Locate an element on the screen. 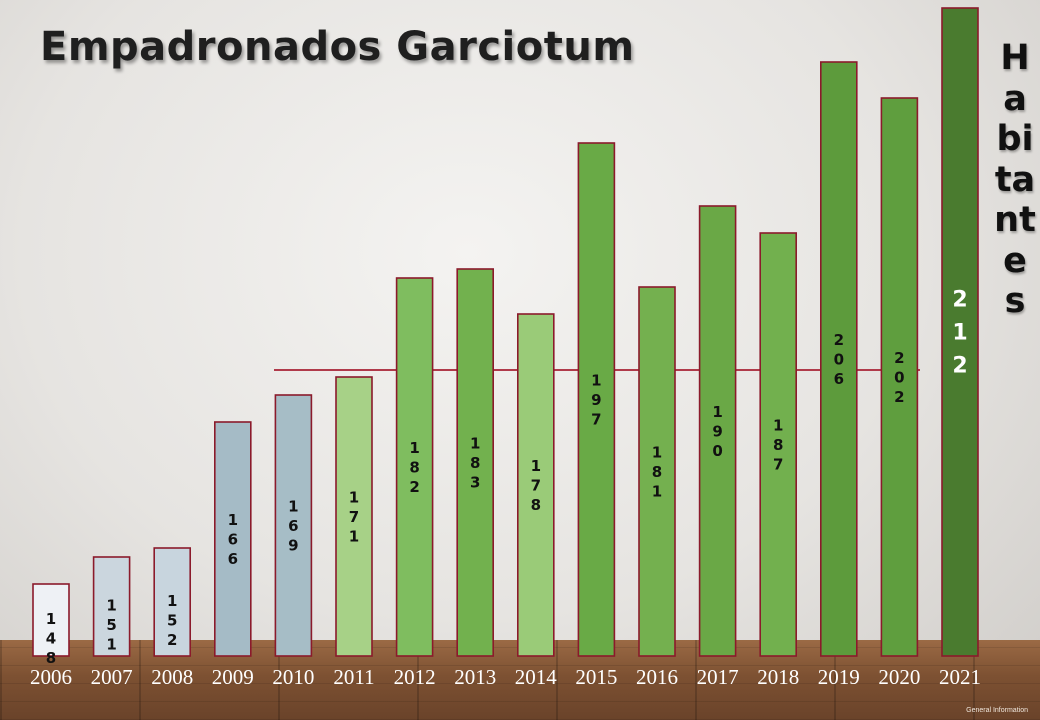 Image resolution: width=1040 pixels, height=720 pixels. bar-2013 is located at coordinates (475, 462).